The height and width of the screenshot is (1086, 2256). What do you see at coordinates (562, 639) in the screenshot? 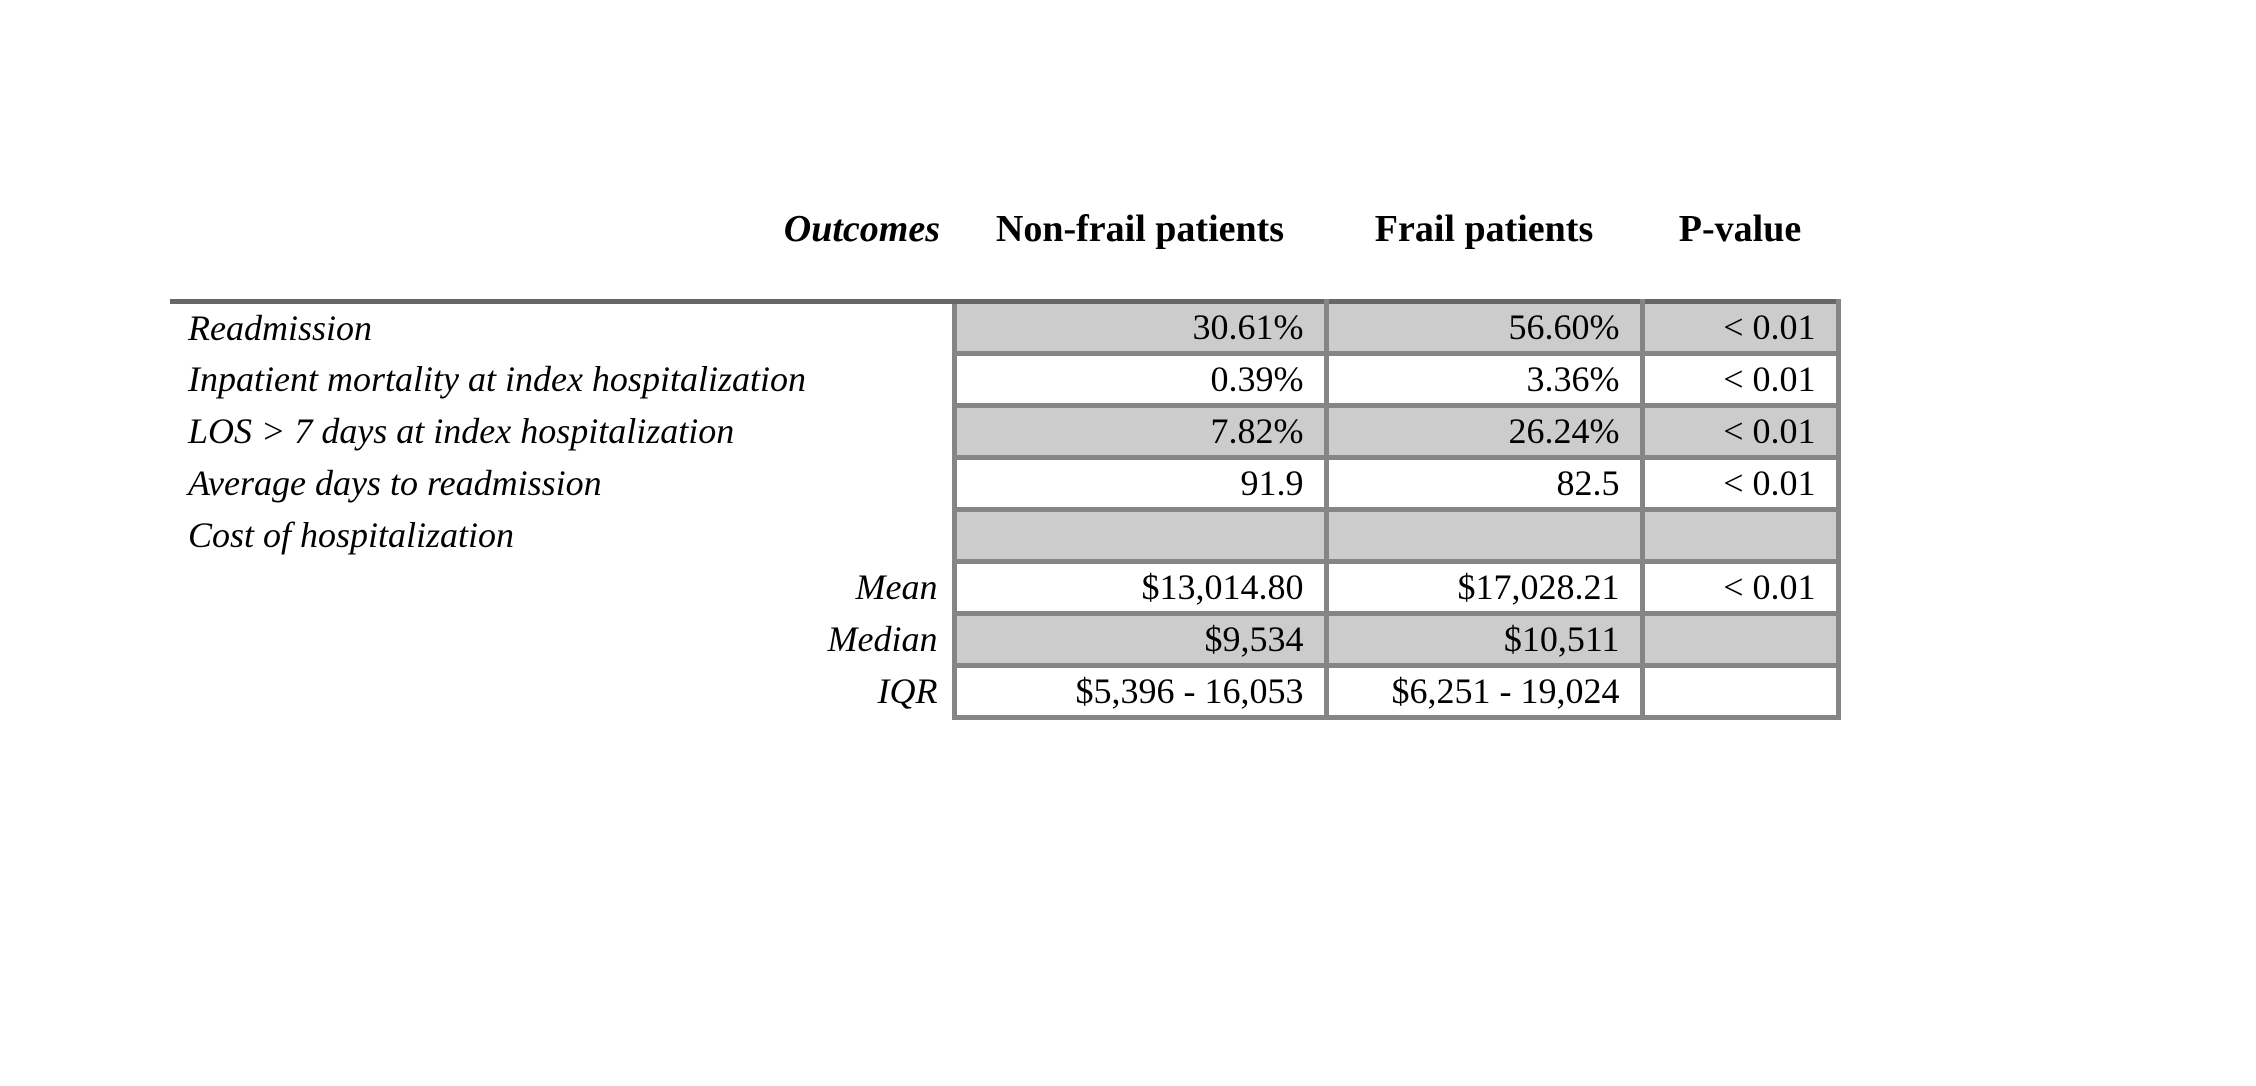
I see `row-label-median: Median` at bounding box center [562, 639].